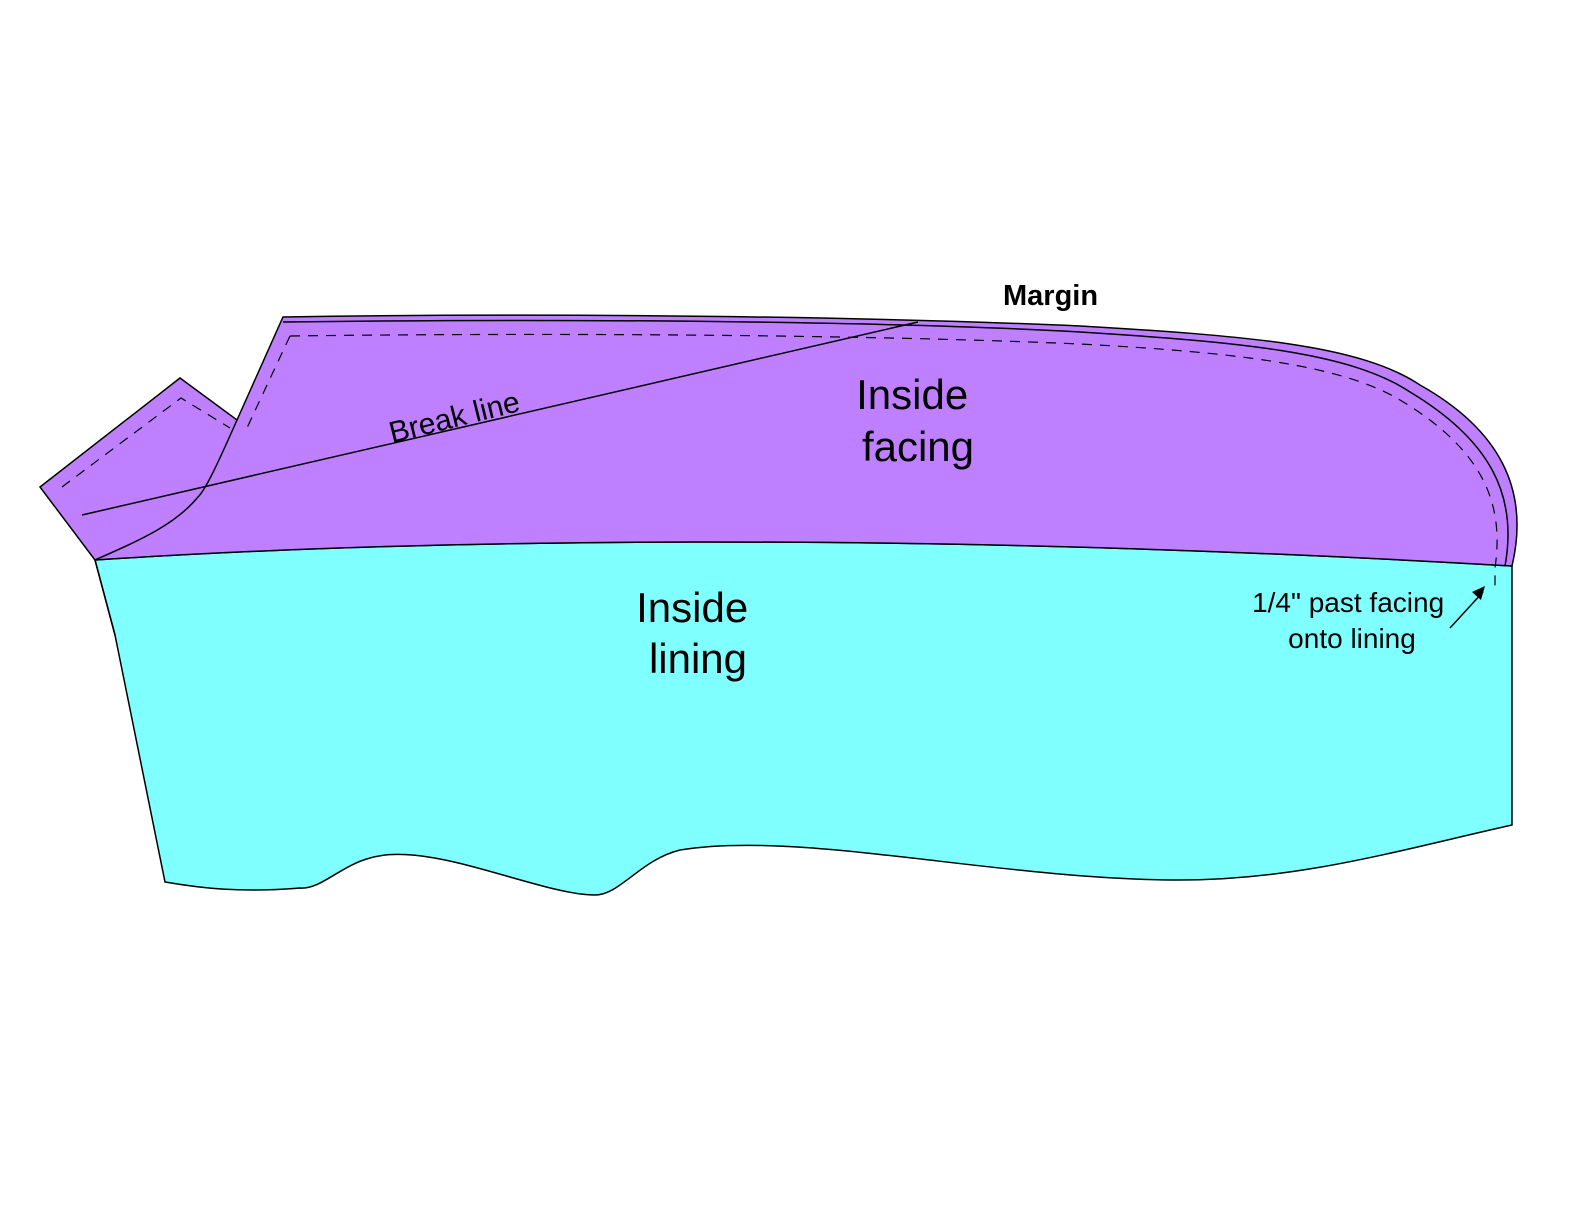  Describe the element at coordinates (698, 658) in the screenshot. I see `inside-lining-line-2: lining` at that location.